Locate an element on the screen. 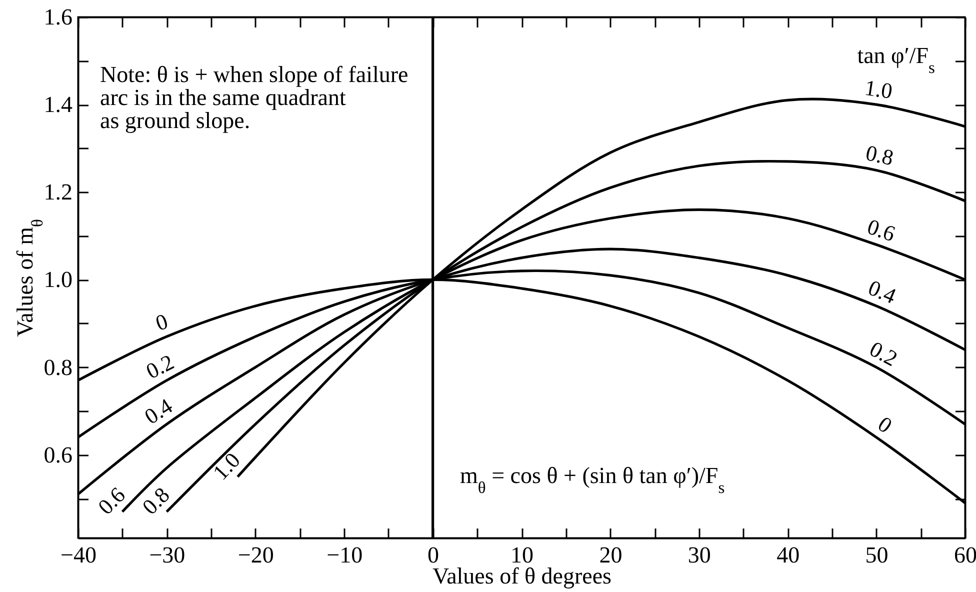 The width and height of the screenshot is (976, 592). x-tick-label: −10 is located at coordinates (344, 555).